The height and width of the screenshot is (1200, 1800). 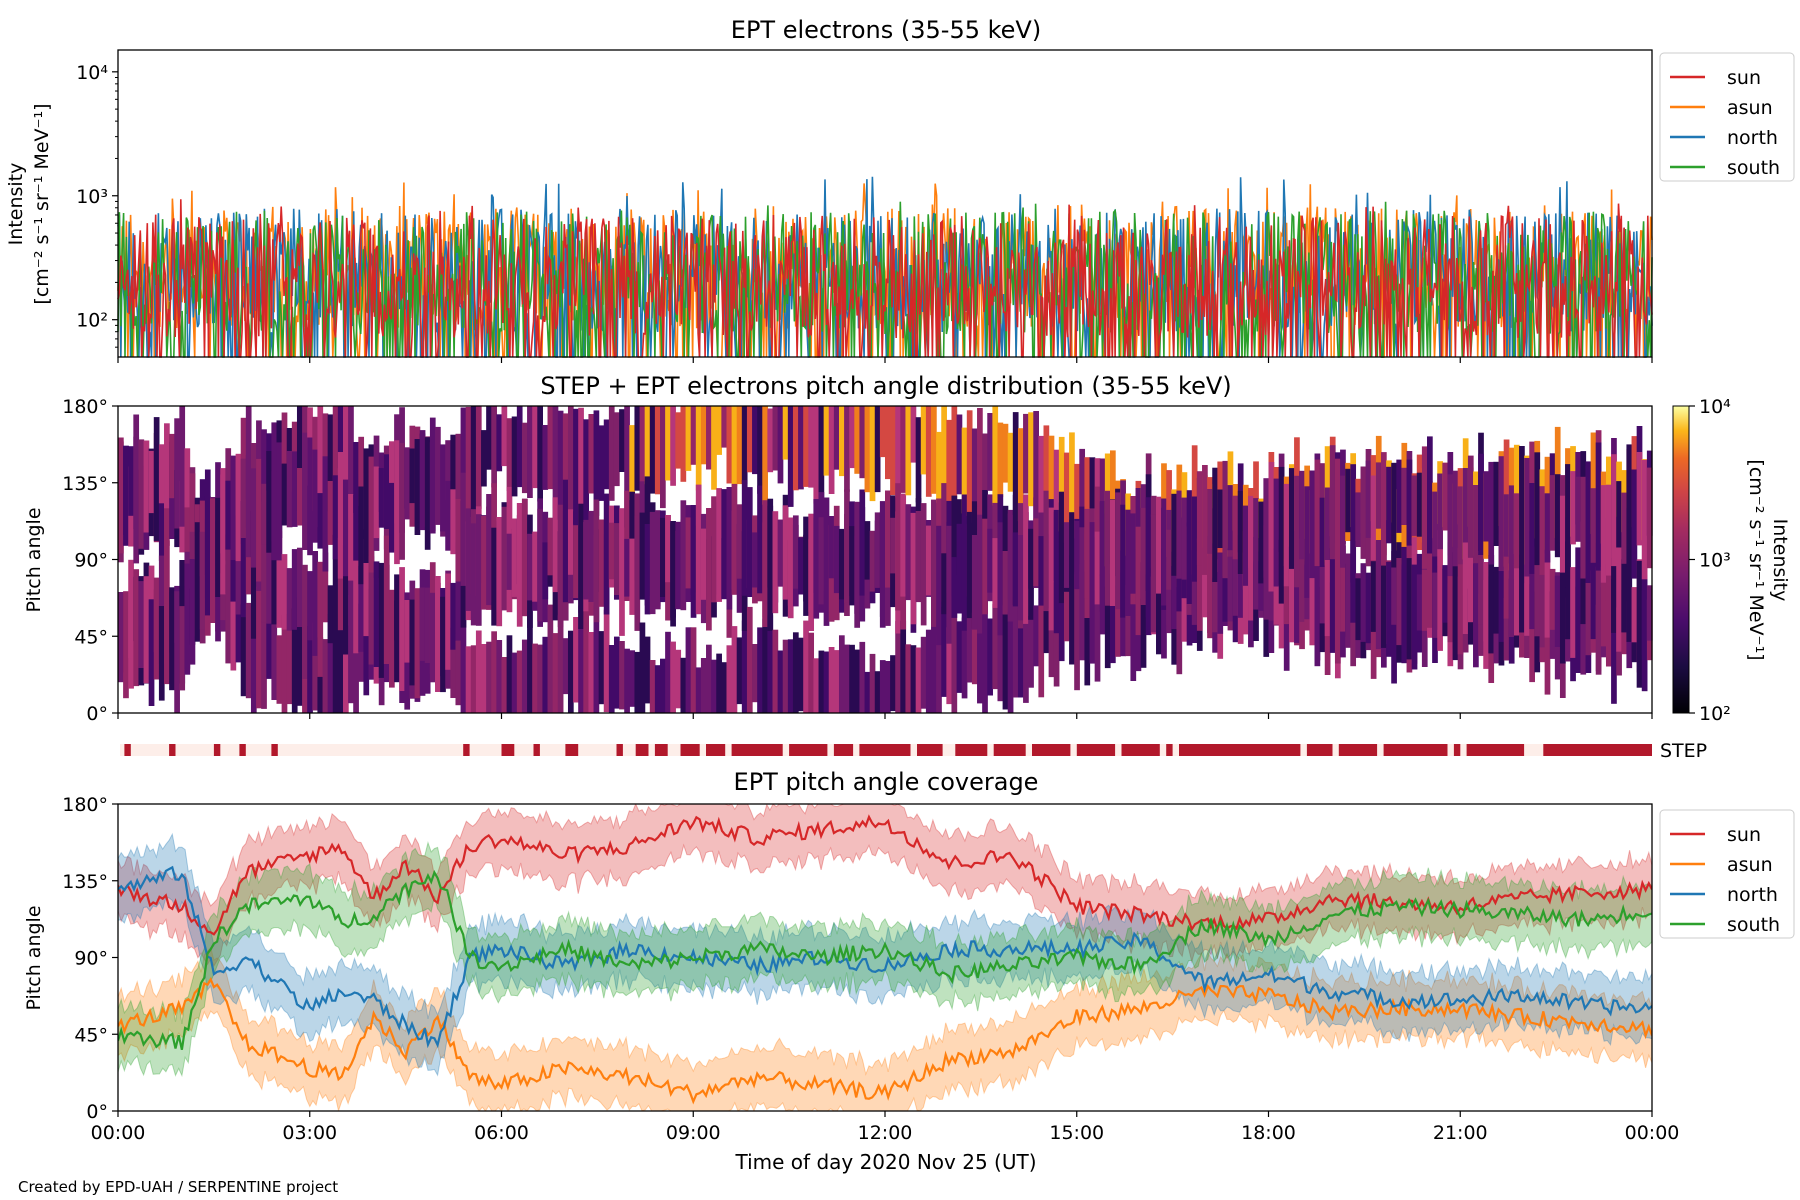 What do you see at coordinates (1750, 865) in the screenshot?
I see `panel3-legend-label-asun: asun` at bounding box center [1750, 865].